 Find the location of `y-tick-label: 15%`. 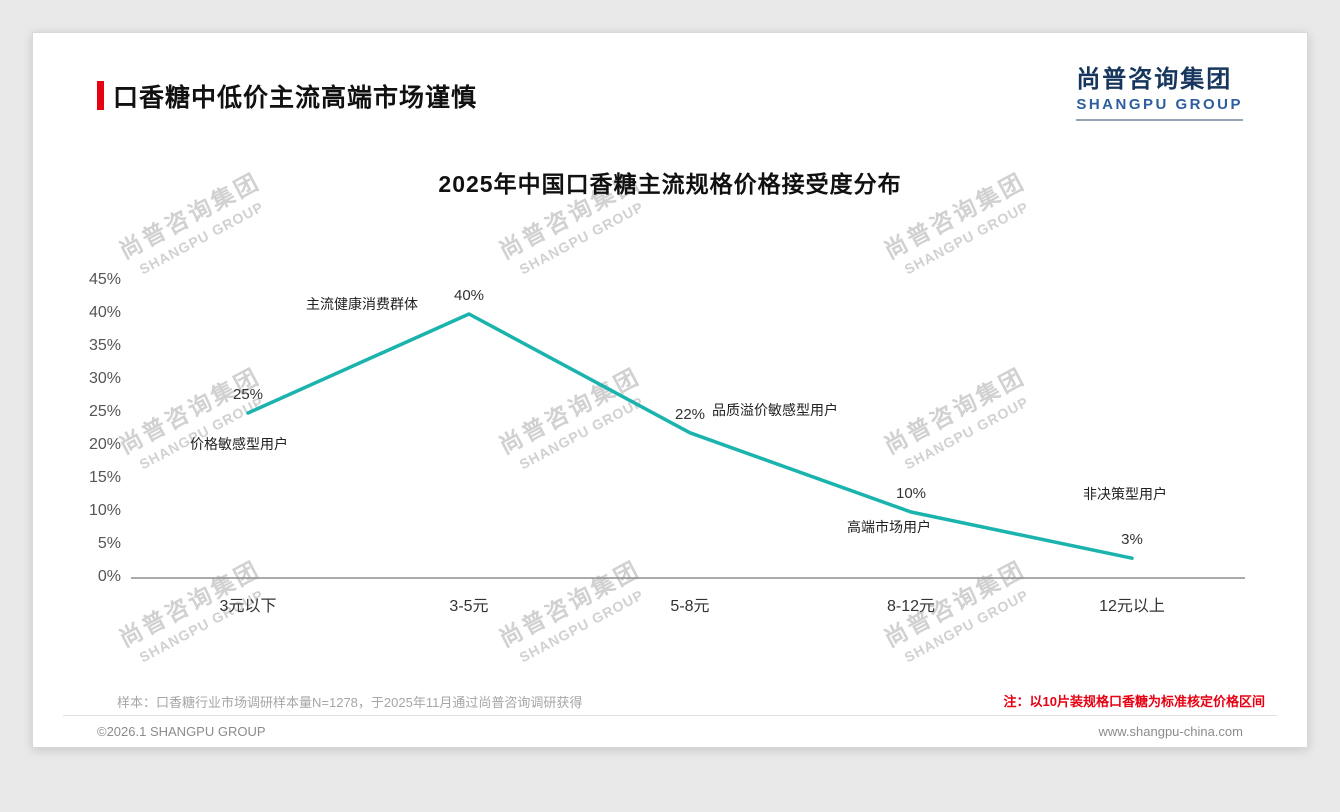

y-tick-label: 15% is located at coordinates (104, 477).